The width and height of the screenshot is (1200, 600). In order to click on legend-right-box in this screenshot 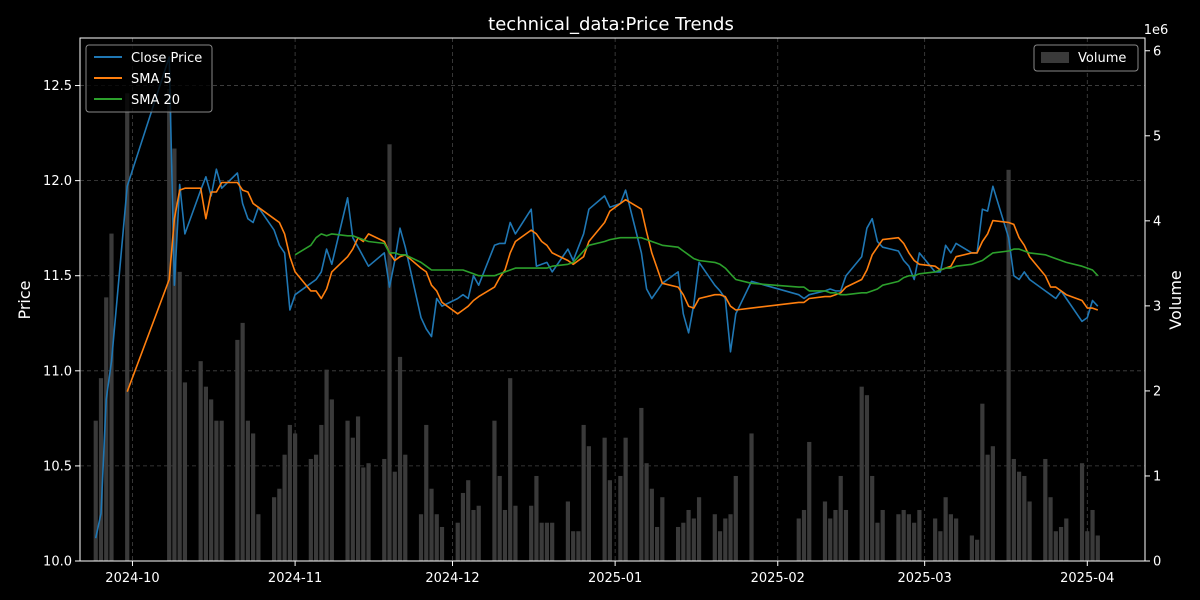, I will do `click(1086, 58)`.